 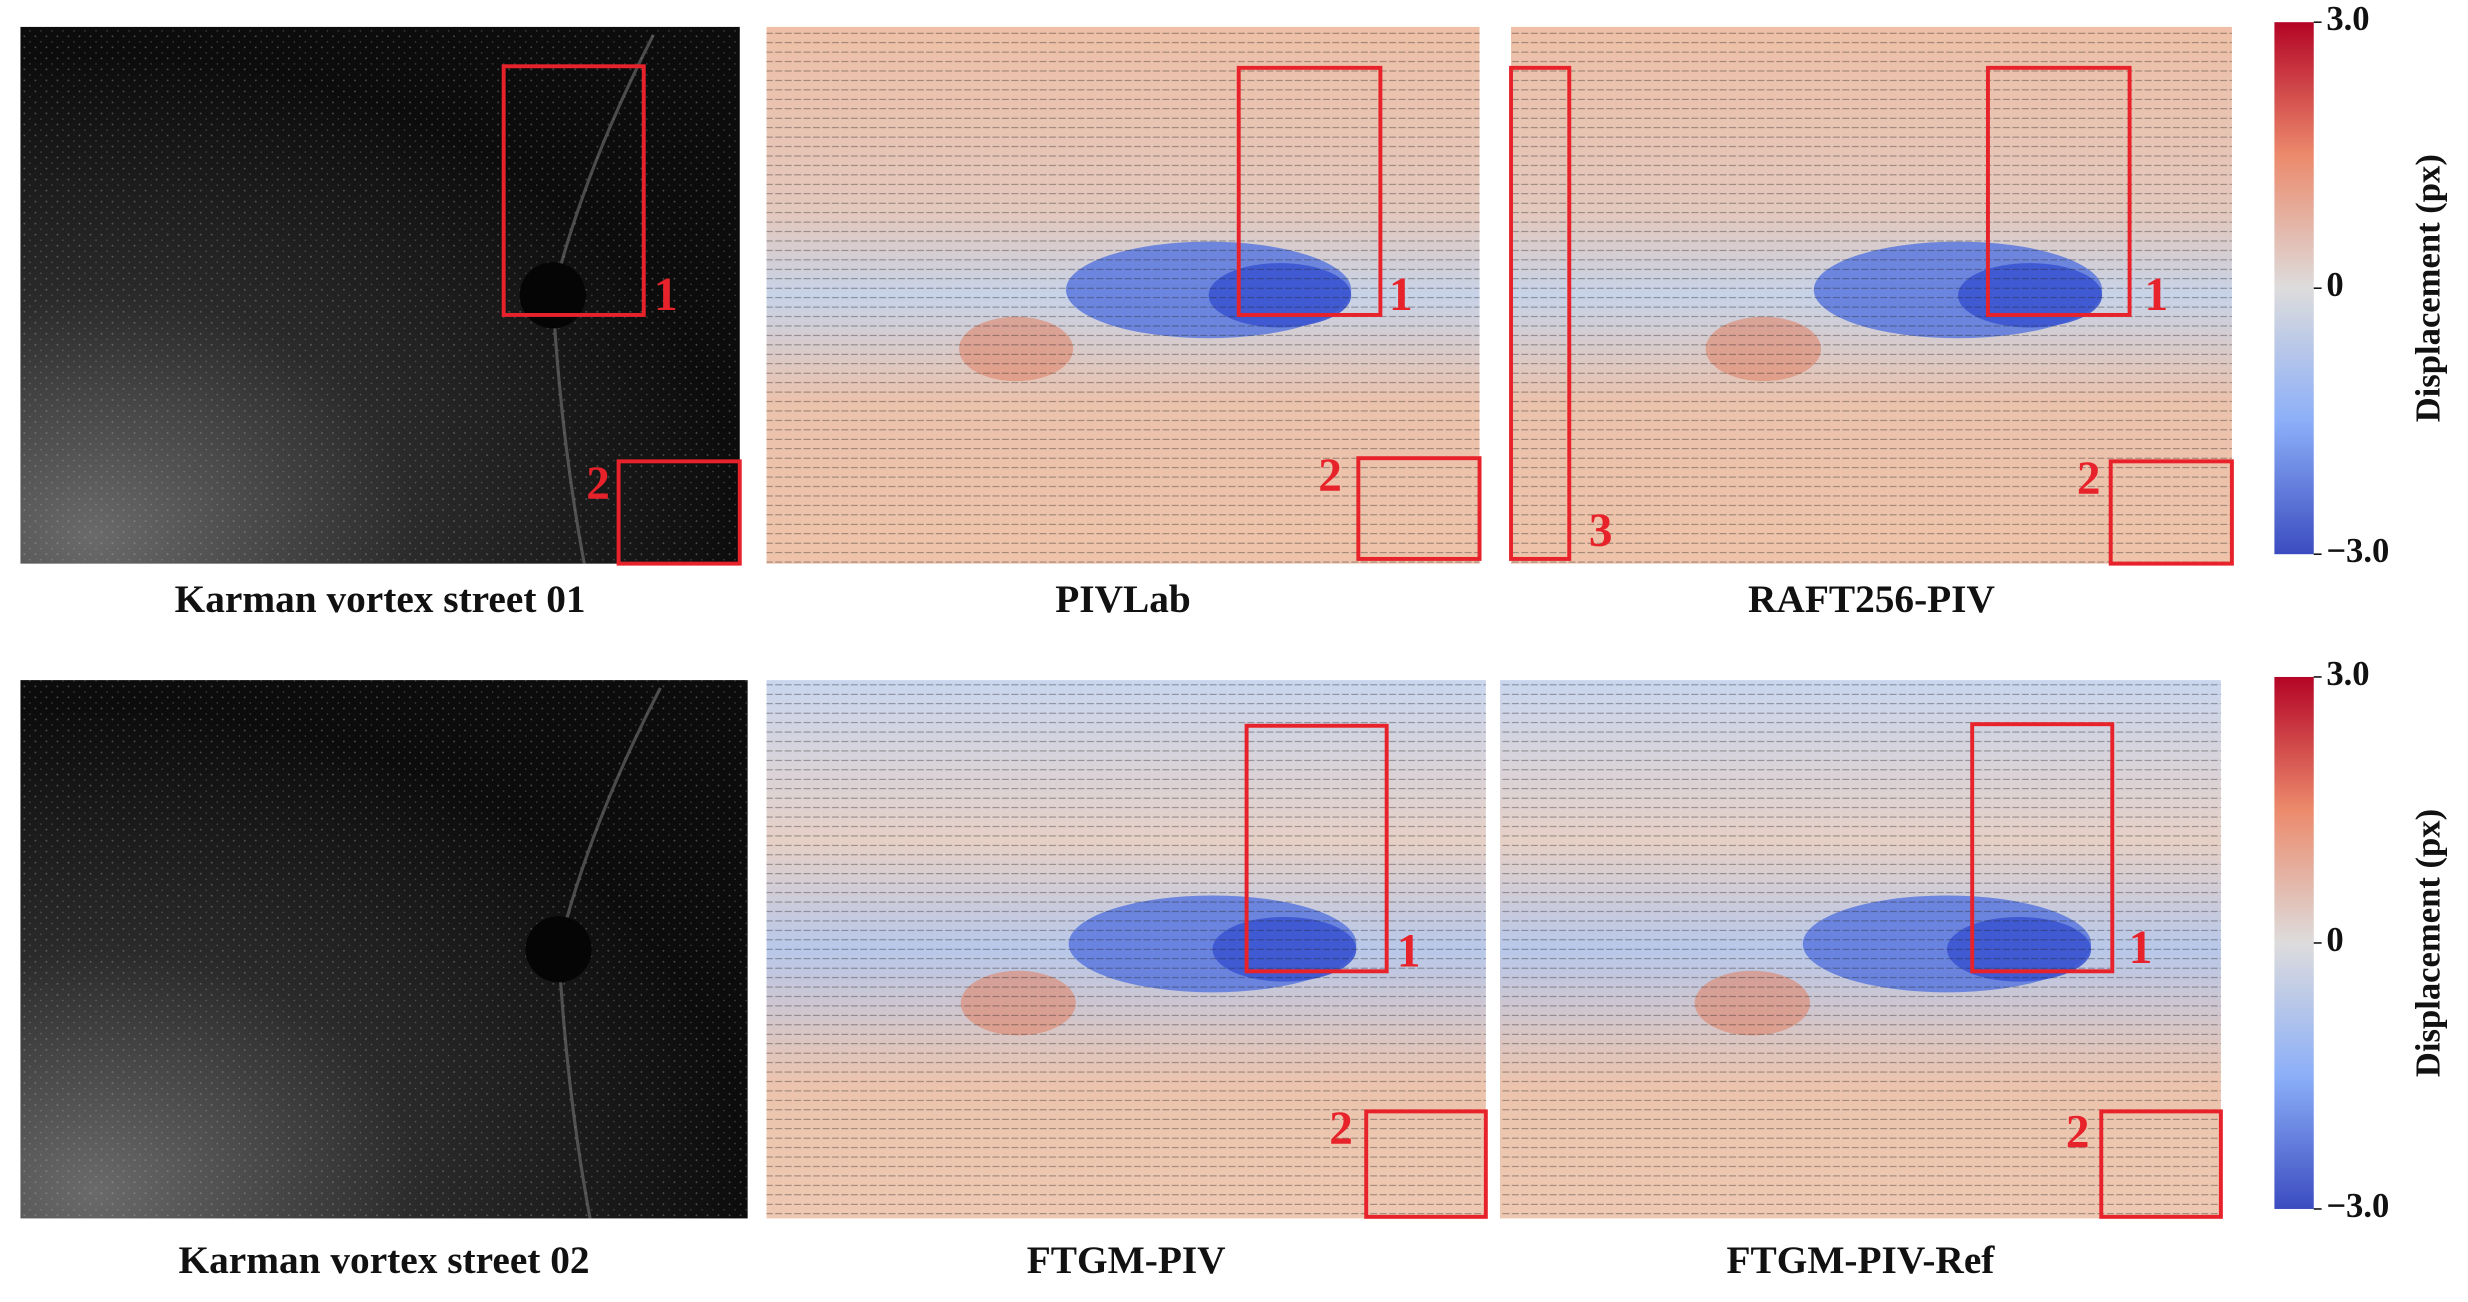 I want to click on panel-caption: Karman vortex street 01, so click(x=380, y=599).